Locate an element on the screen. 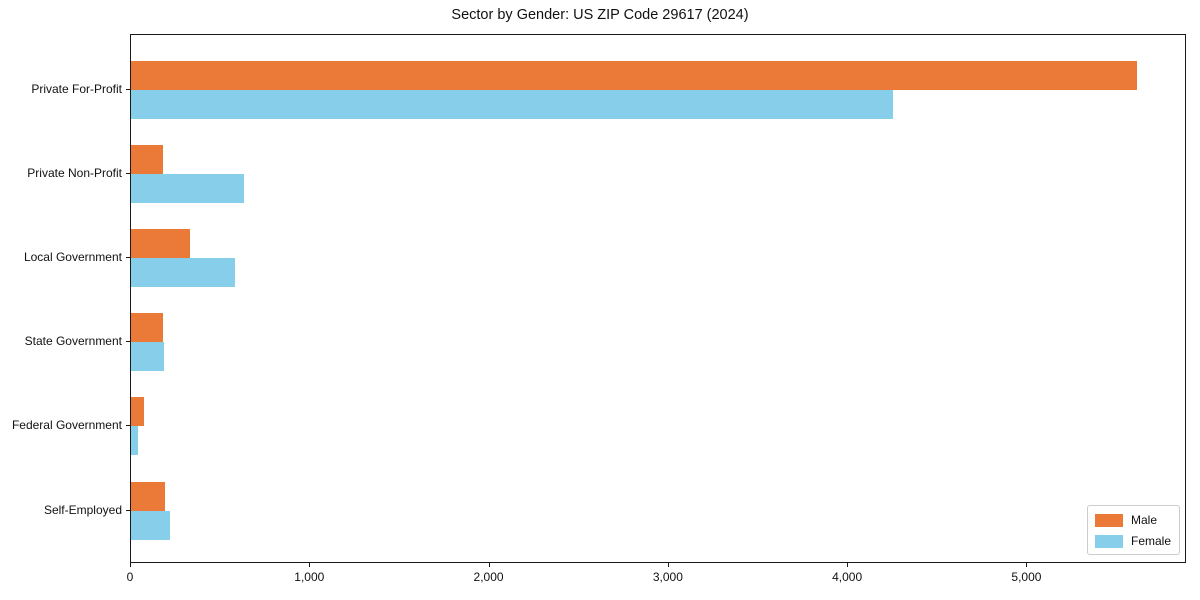 Image resolution: width=1200 pixels, height=600 pixels. xtick-label: 5,000 is located at coordinates (1026, 577).